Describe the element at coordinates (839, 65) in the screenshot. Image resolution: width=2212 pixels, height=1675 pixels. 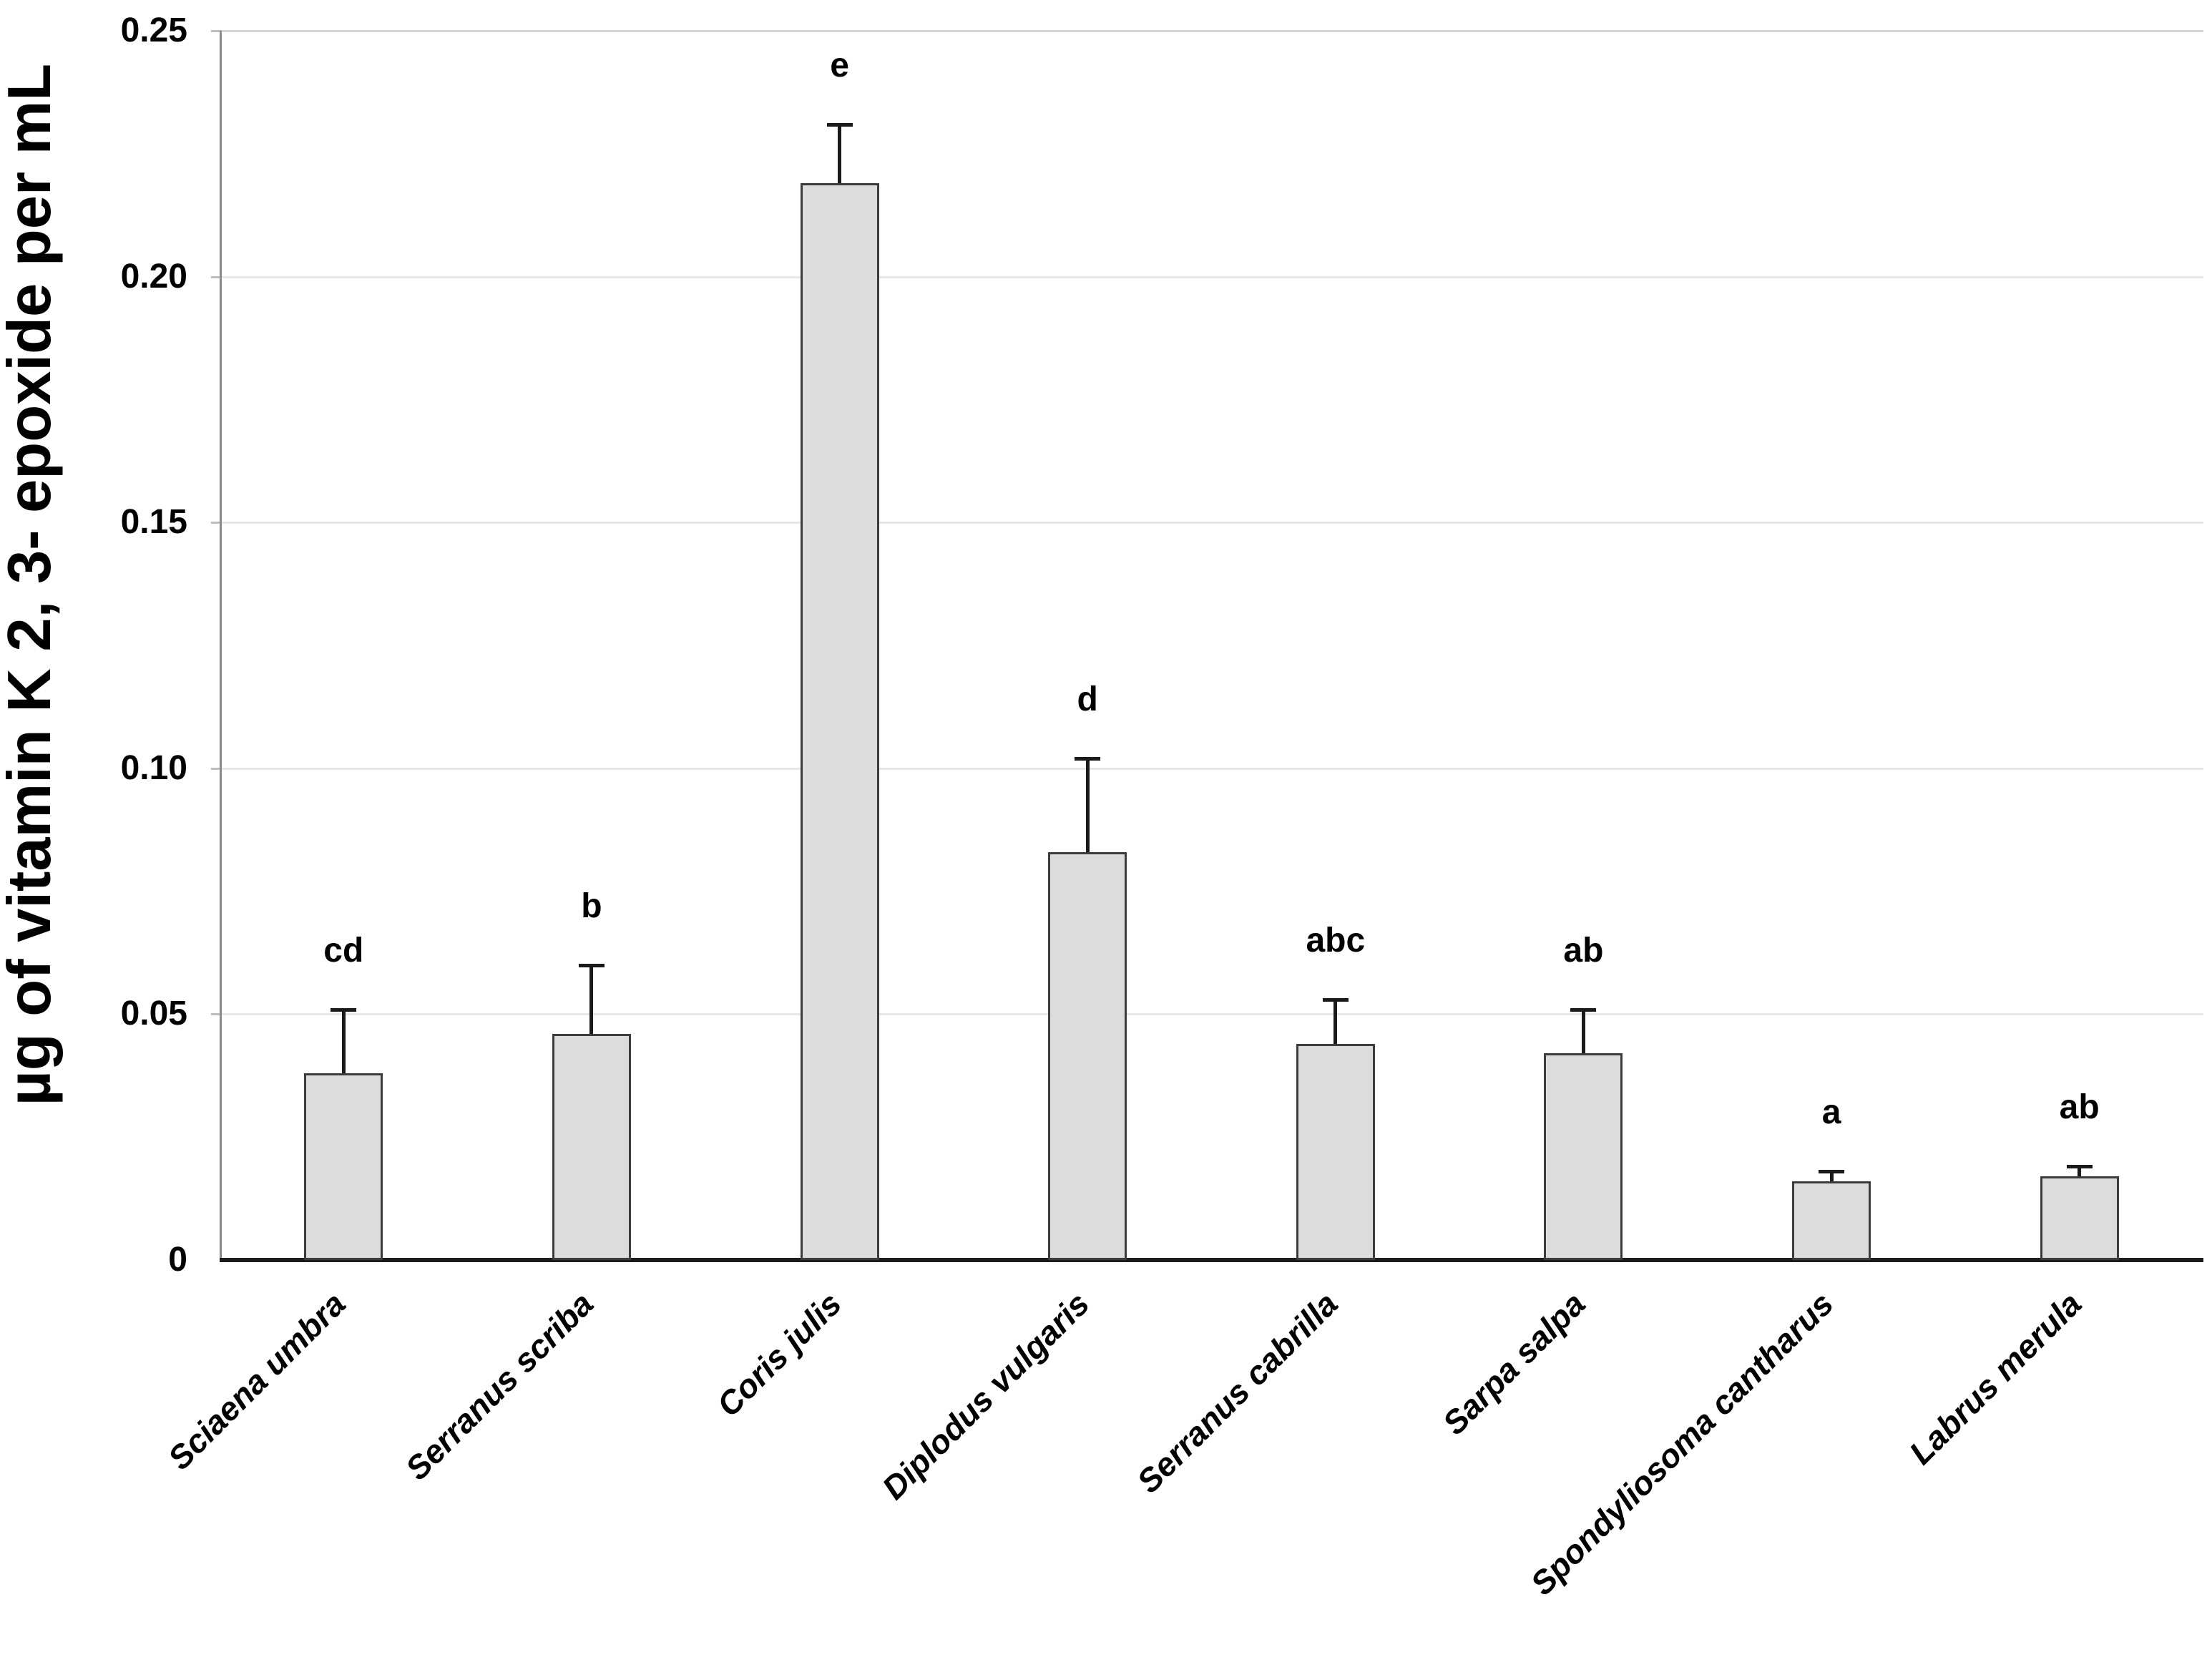
I see `sig-letter-coris-julis: e` at that location.